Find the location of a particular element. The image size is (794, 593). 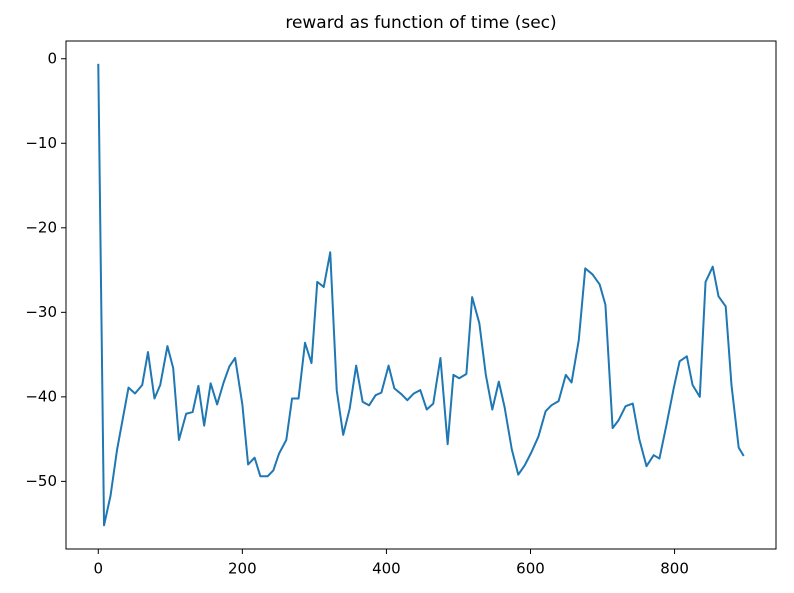

y-tick-label: −40 is located at coordinates (41, 396).